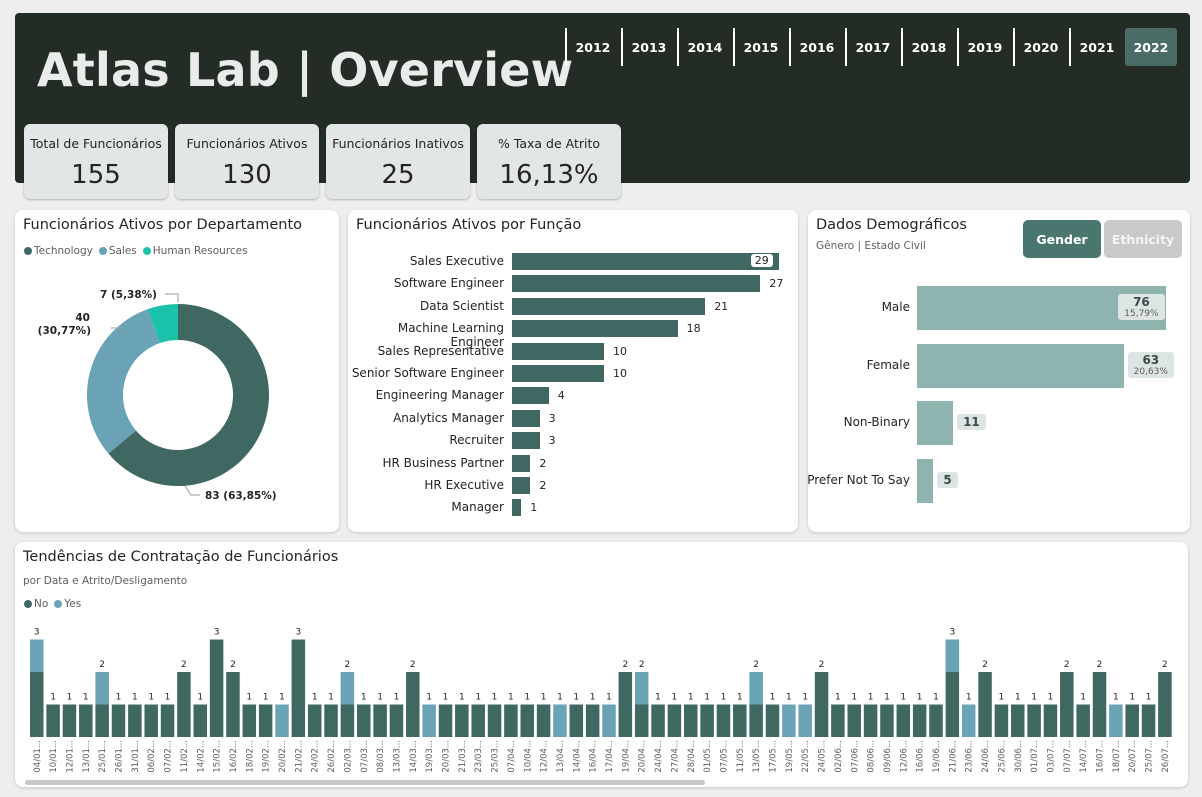  I want to click on legend-item-yes: Yes, so click(67, 604).